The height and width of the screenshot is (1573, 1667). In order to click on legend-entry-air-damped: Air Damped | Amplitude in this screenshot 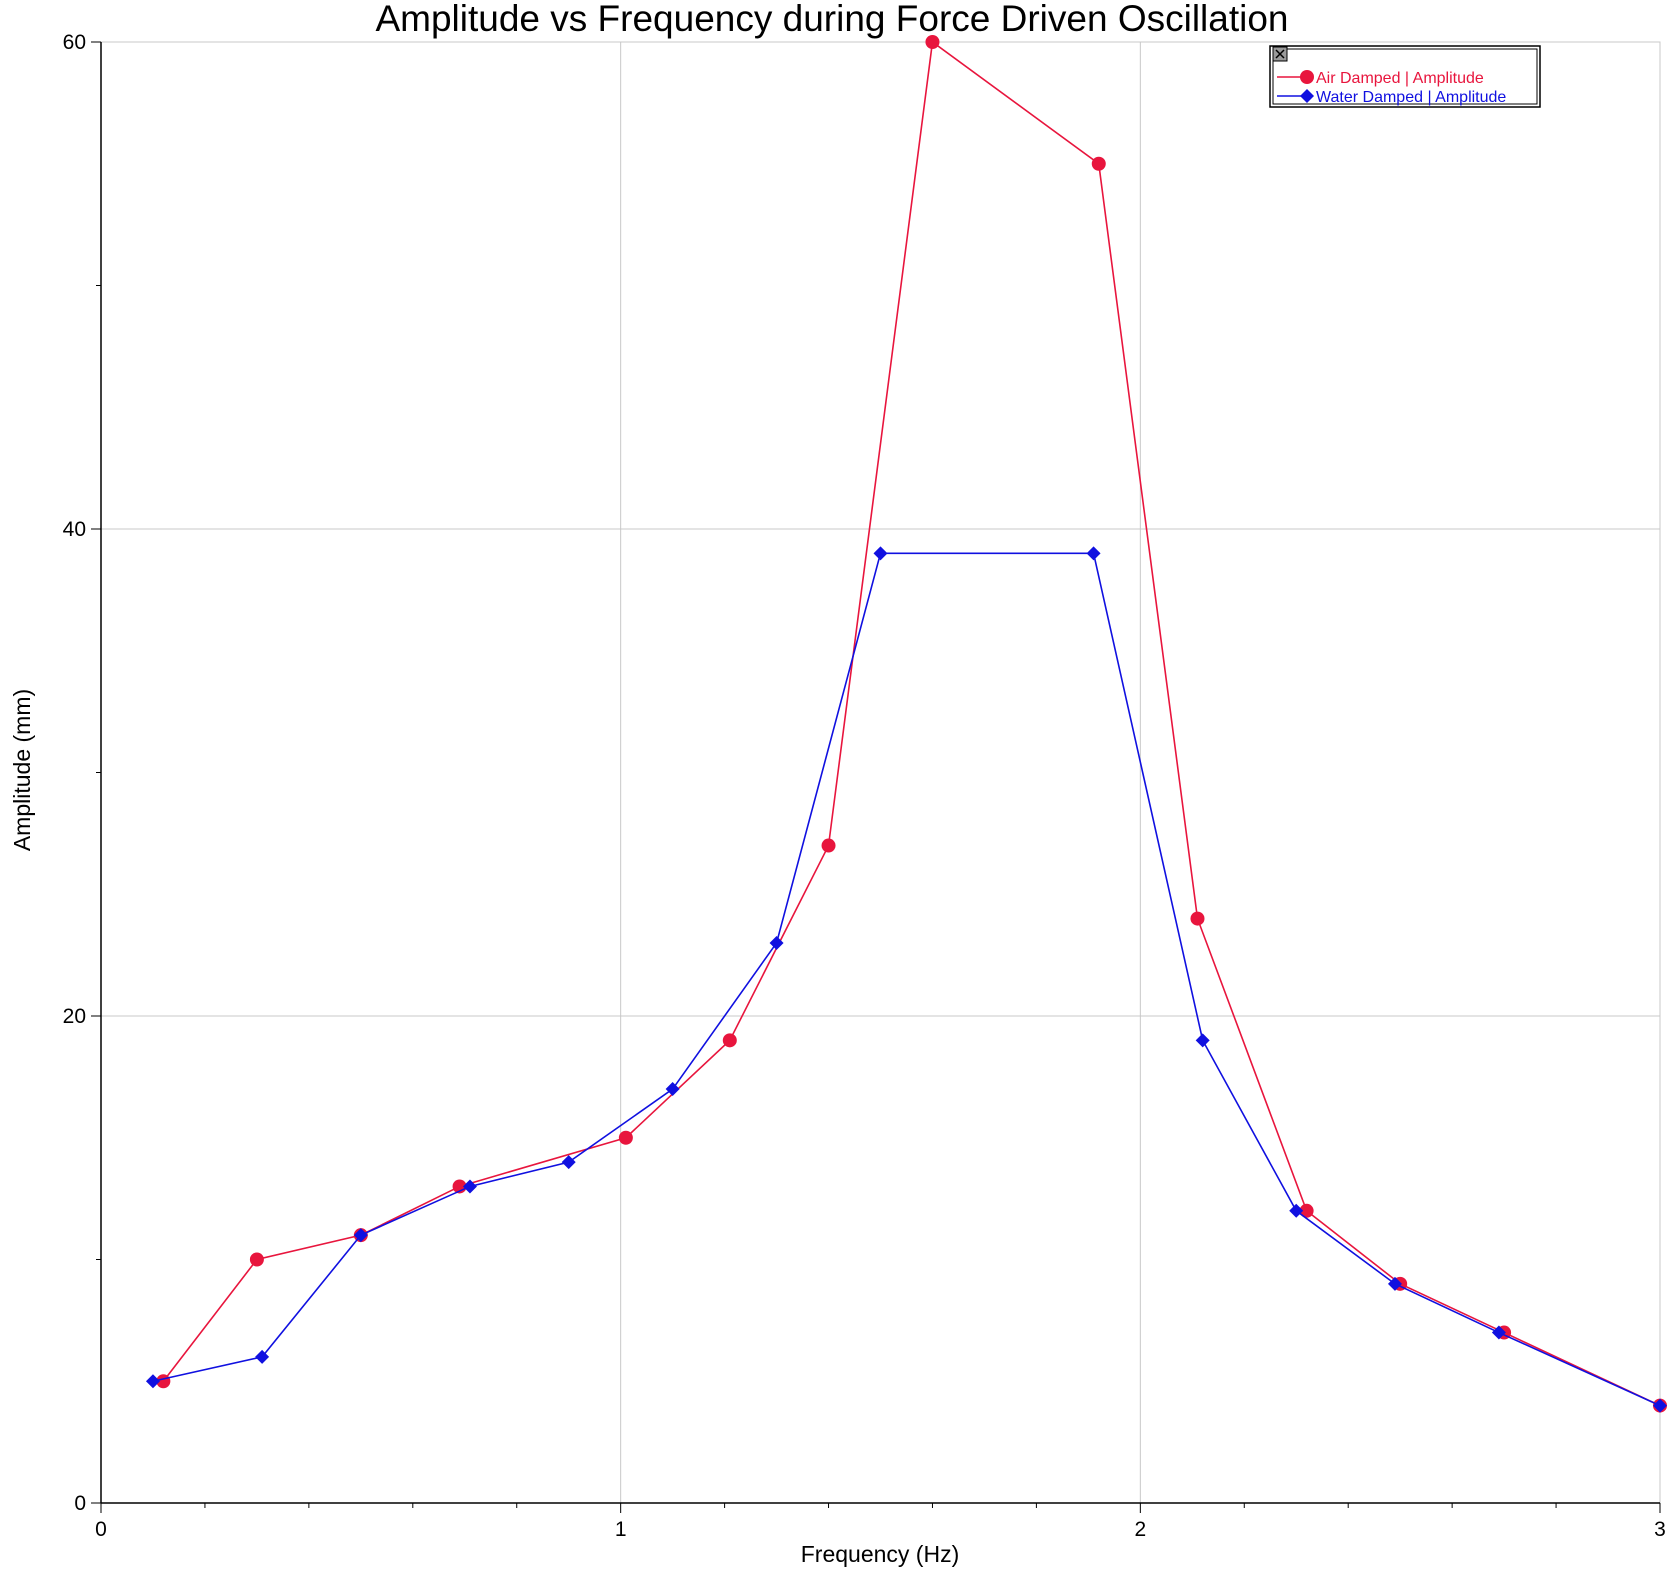, I will do `click(1380, 78)`.